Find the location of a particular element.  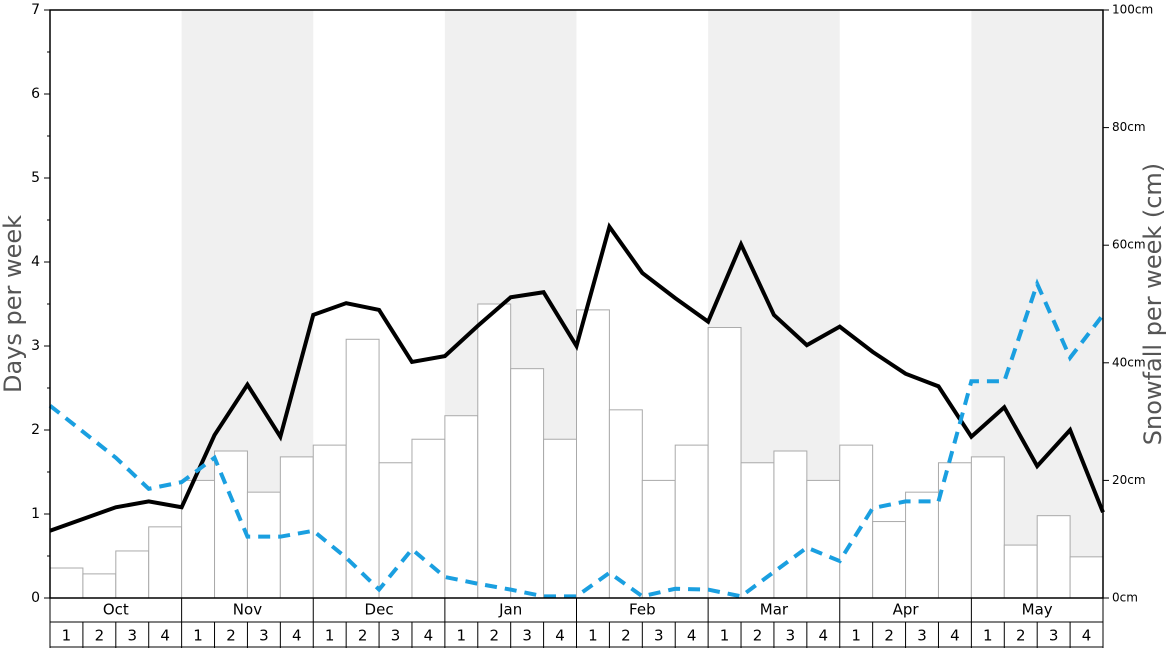

month-label: Mar is located at coordinates (774, 610).